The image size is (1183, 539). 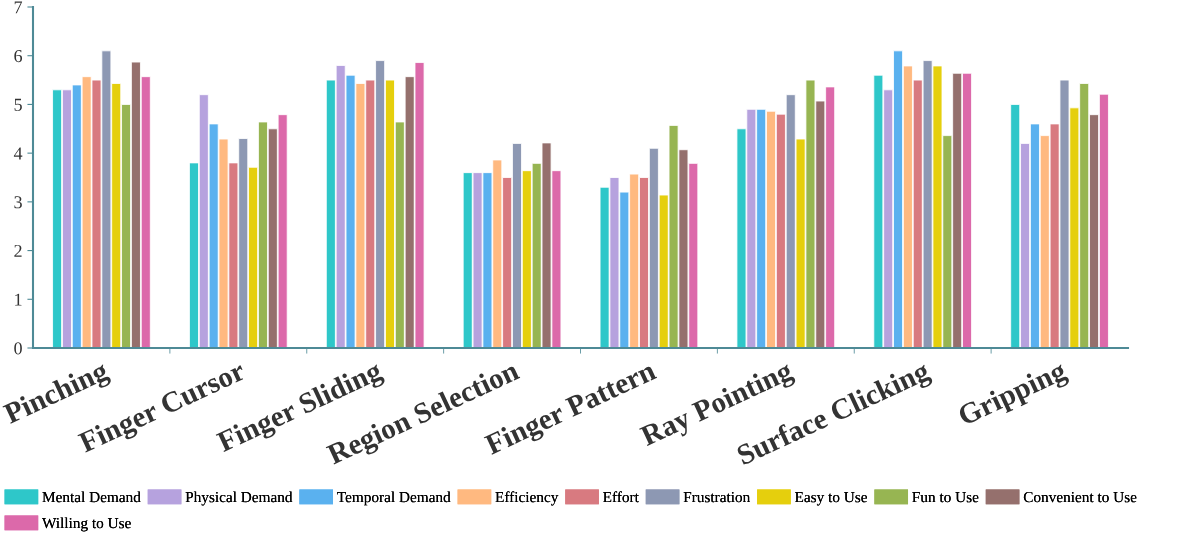 I want to click on legend-label: Willing to Use, so click(x=86, y=524).